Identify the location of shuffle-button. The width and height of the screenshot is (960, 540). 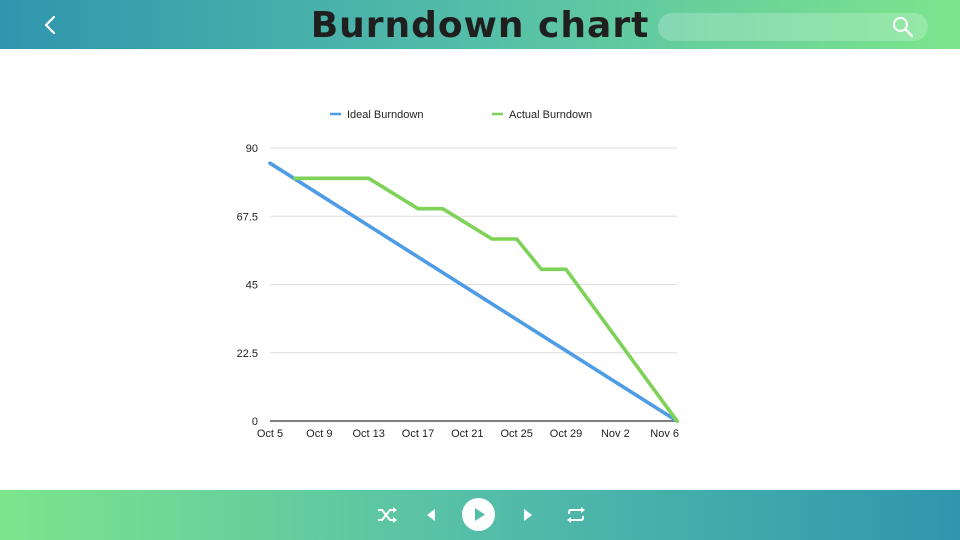
(387, 515).